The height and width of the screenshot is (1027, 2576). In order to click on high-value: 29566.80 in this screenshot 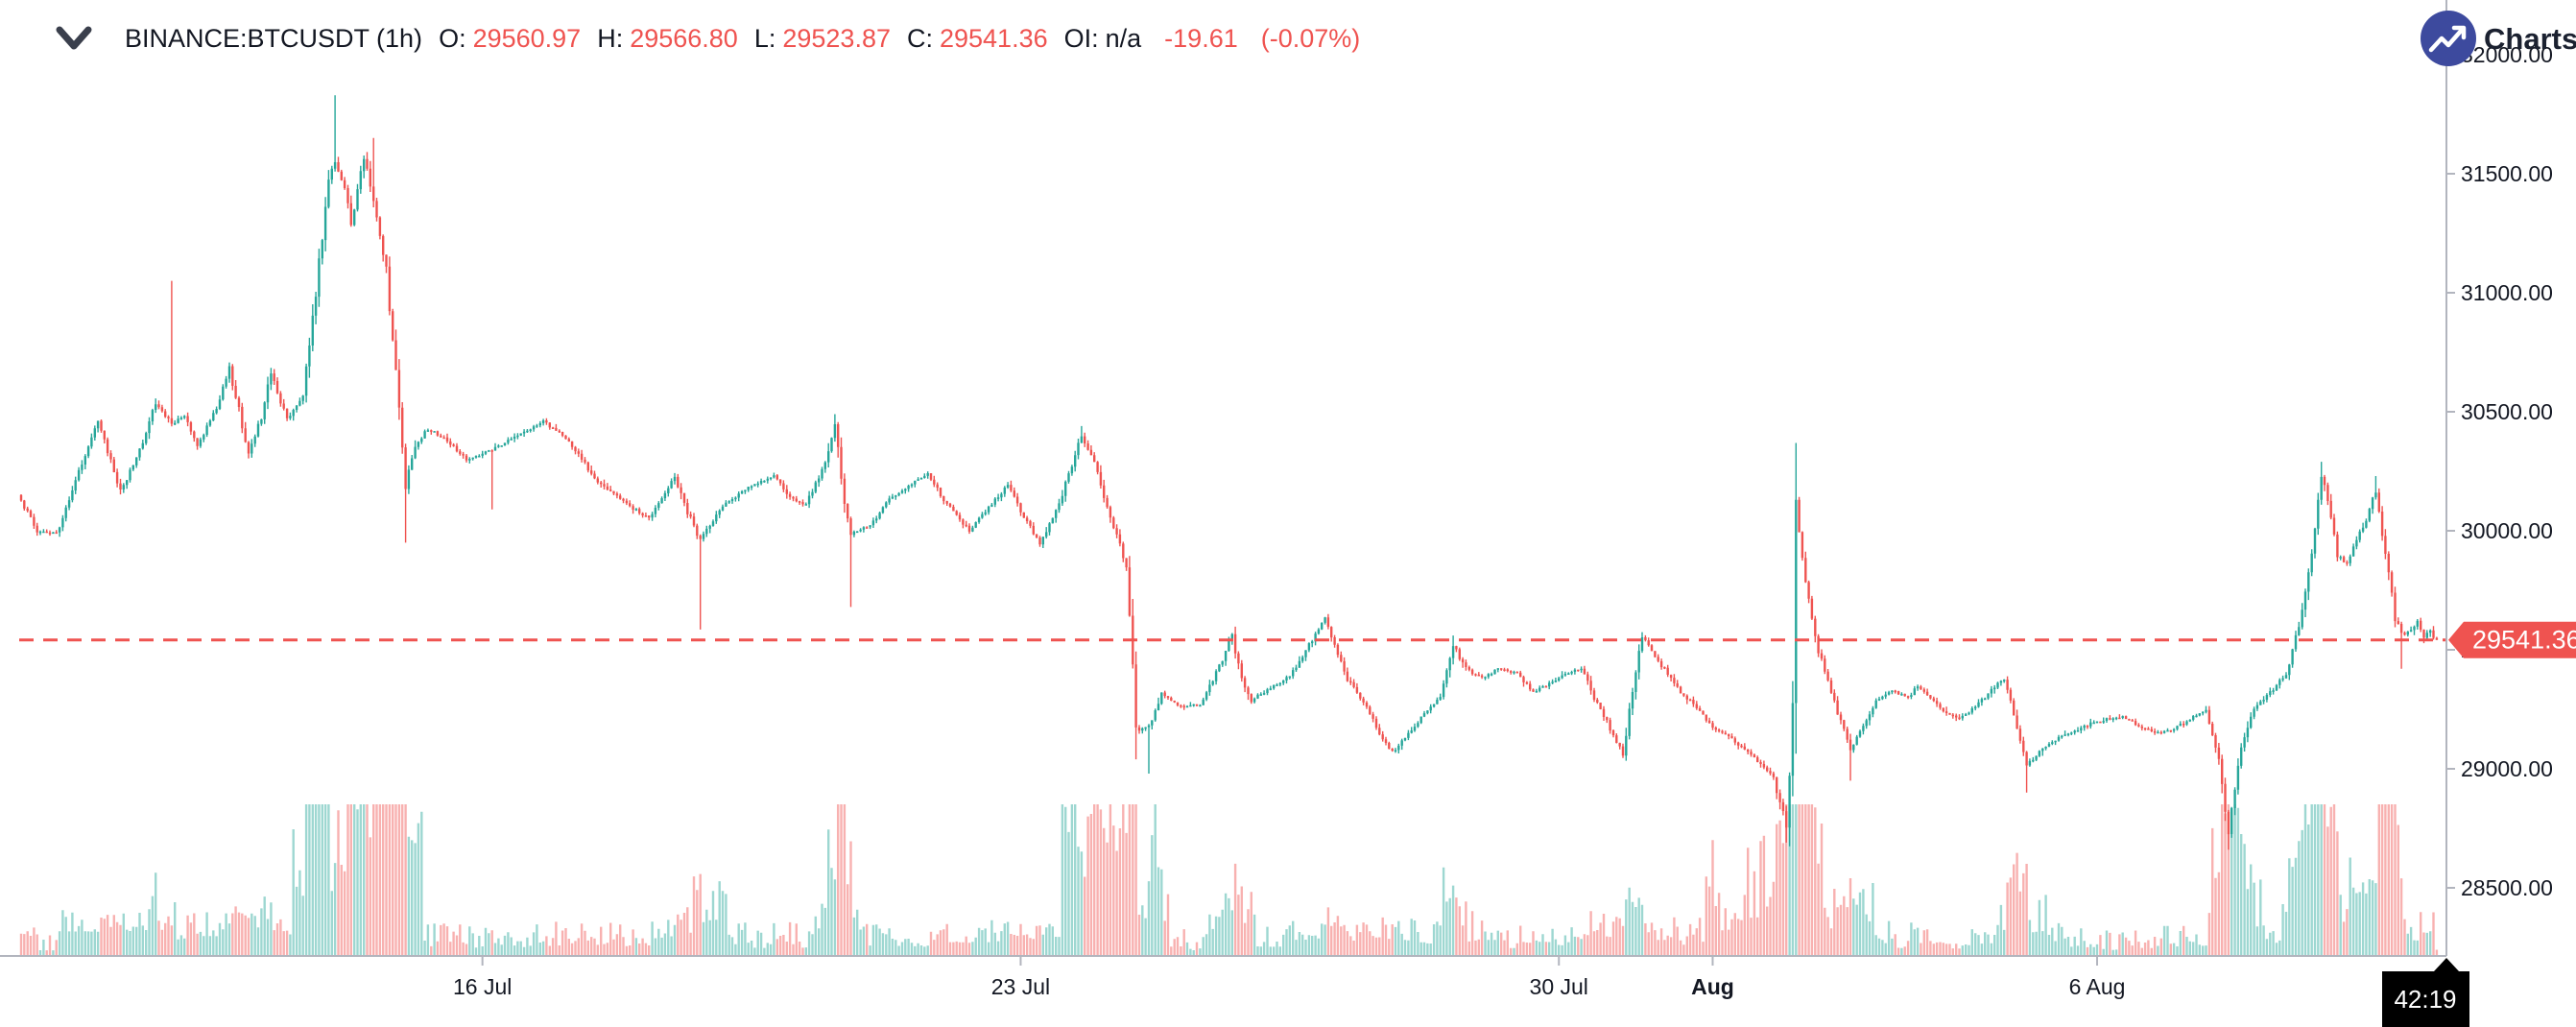, I will do `click(684, 38)`.